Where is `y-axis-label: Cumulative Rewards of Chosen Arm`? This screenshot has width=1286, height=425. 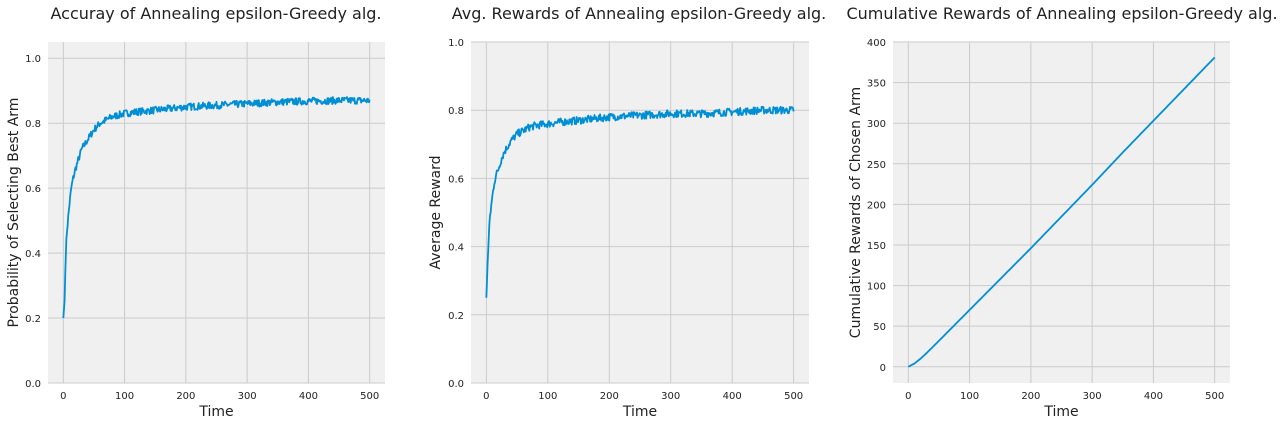 y-axis-label: Cumulative Rewards of Chosen Arm is located at coordinates (856, 212).